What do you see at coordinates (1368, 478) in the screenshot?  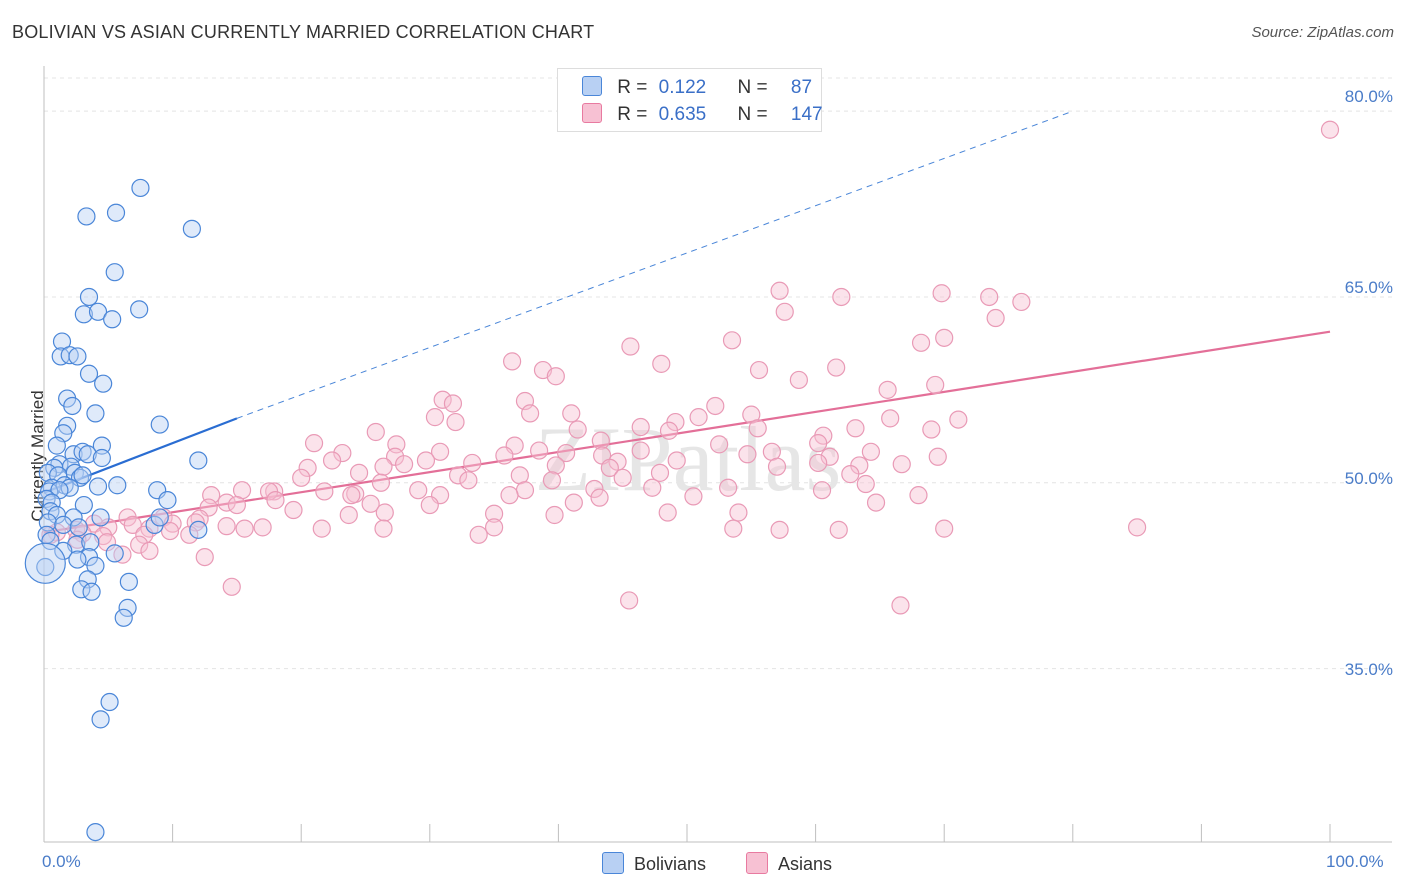 I see `y-tick-label-50: 50.0%` at bounding box center [1368, 478].